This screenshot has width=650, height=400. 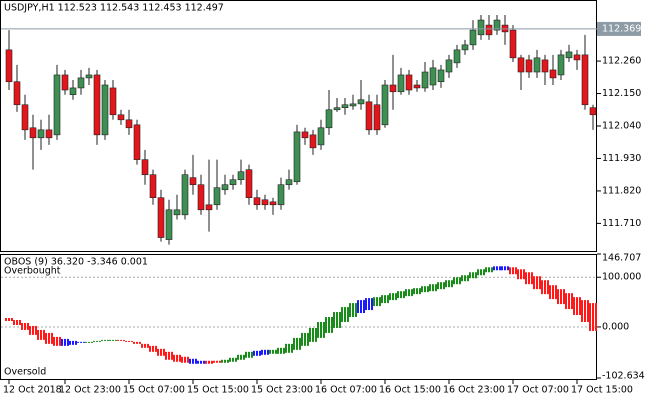 What do you see at coordinates (621, 93) in the screenshot?
I see `y-tick-label: 112.150` at bounding box center [621, 93].